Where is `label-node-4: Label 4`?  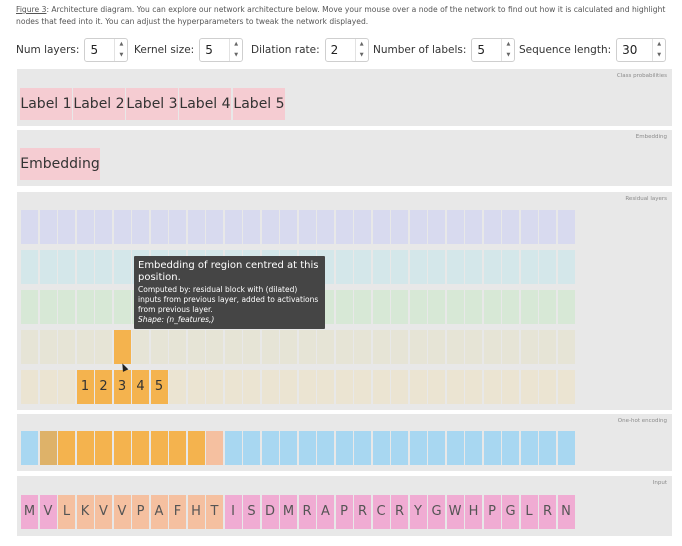
label-node-4: Label 4 is located at coordinates (205, 104).